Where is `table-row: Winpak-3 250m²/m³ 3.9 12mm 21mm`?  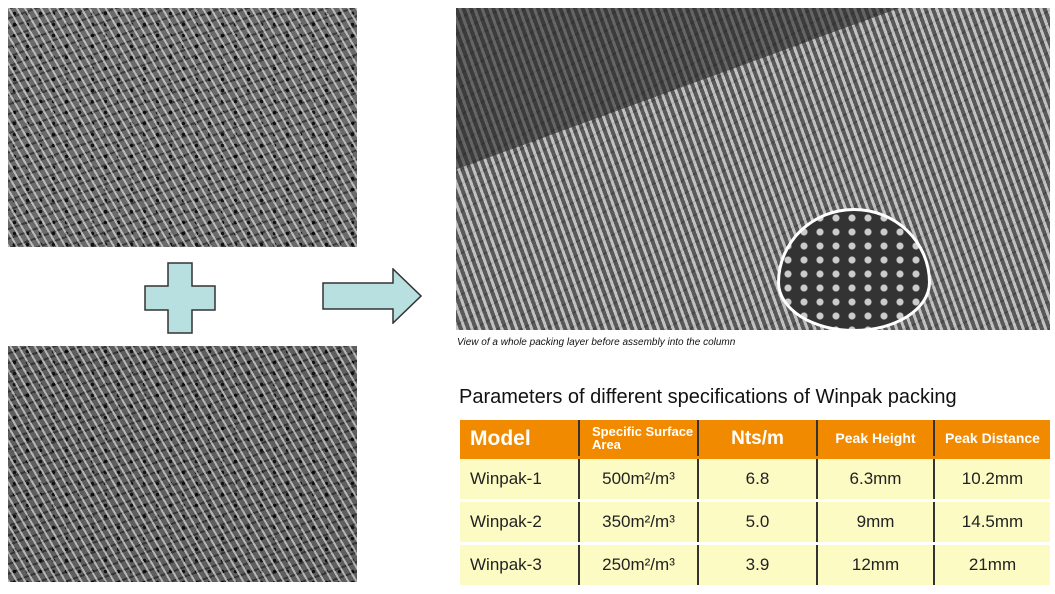
table-row: Winpak-3 250m²/m³ 3.9 12mm 21mm is located at coordinates (755, 563).